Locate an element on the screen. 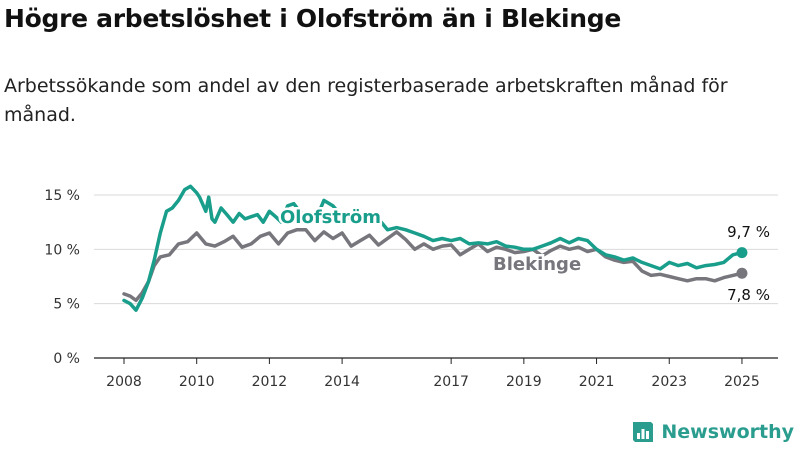  brand-logo: Newsworthy is located at coordinates (712, 432).